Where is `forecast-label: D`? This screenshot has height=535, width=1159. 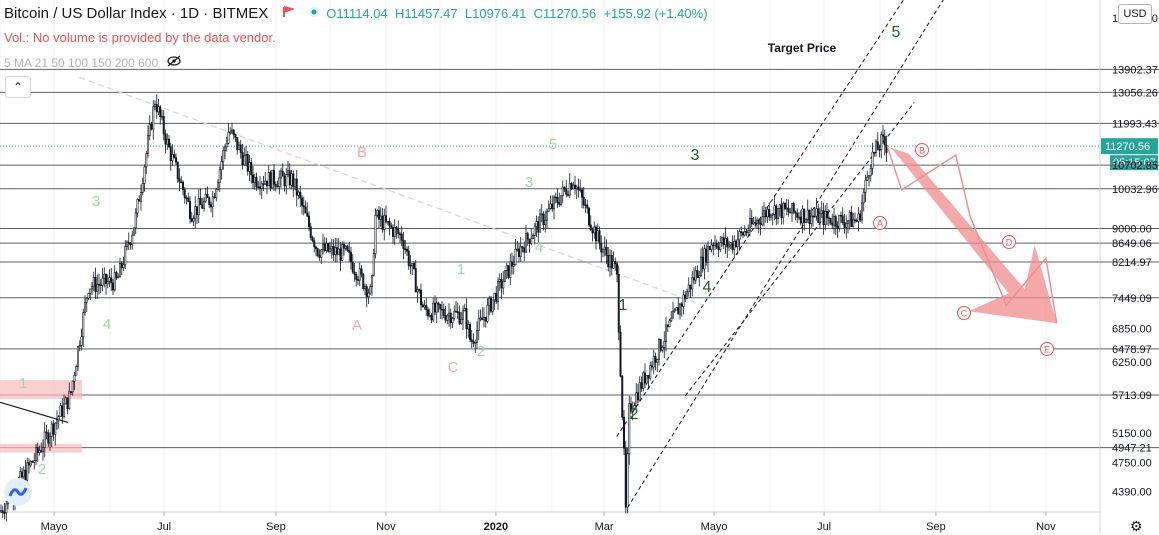 forecast-label: D is located at coordinates (1009, 243).